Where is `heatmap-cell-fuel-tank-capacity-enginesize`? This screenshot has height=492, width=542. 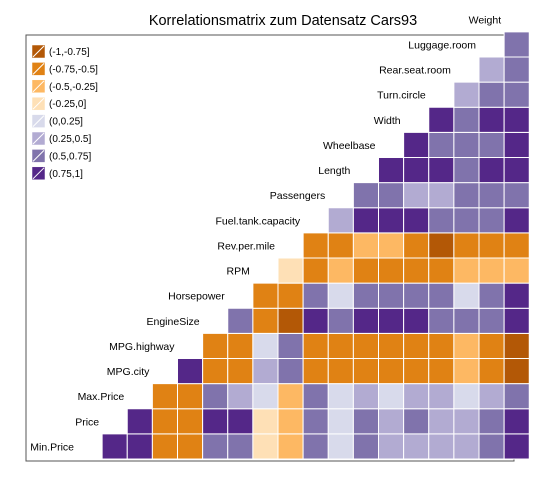
heatmap-cell-fuel-tank-capacity-enginesize is located at coordinates (315, 320).